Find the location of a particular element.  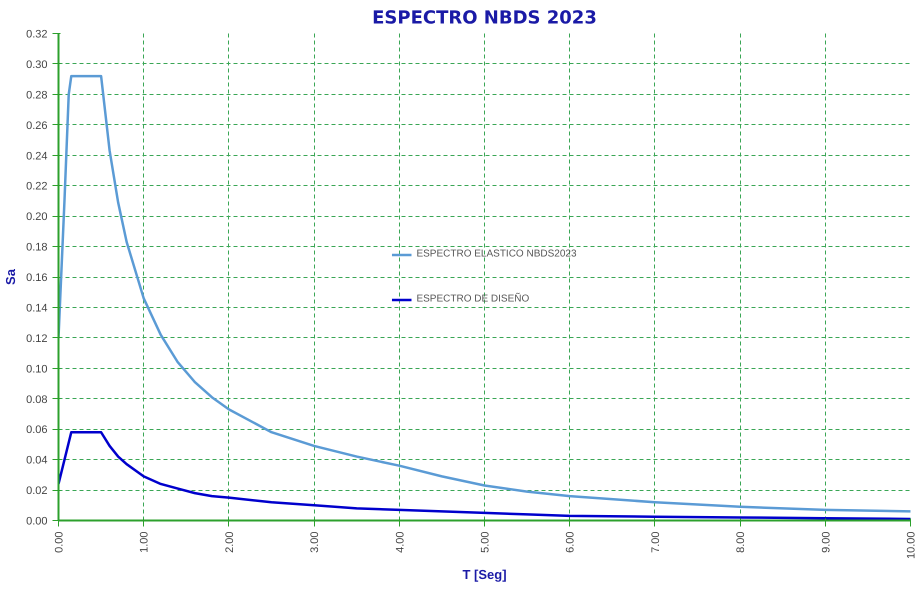

y-tick-label: 0.18 is located at coordinates (37, 248).